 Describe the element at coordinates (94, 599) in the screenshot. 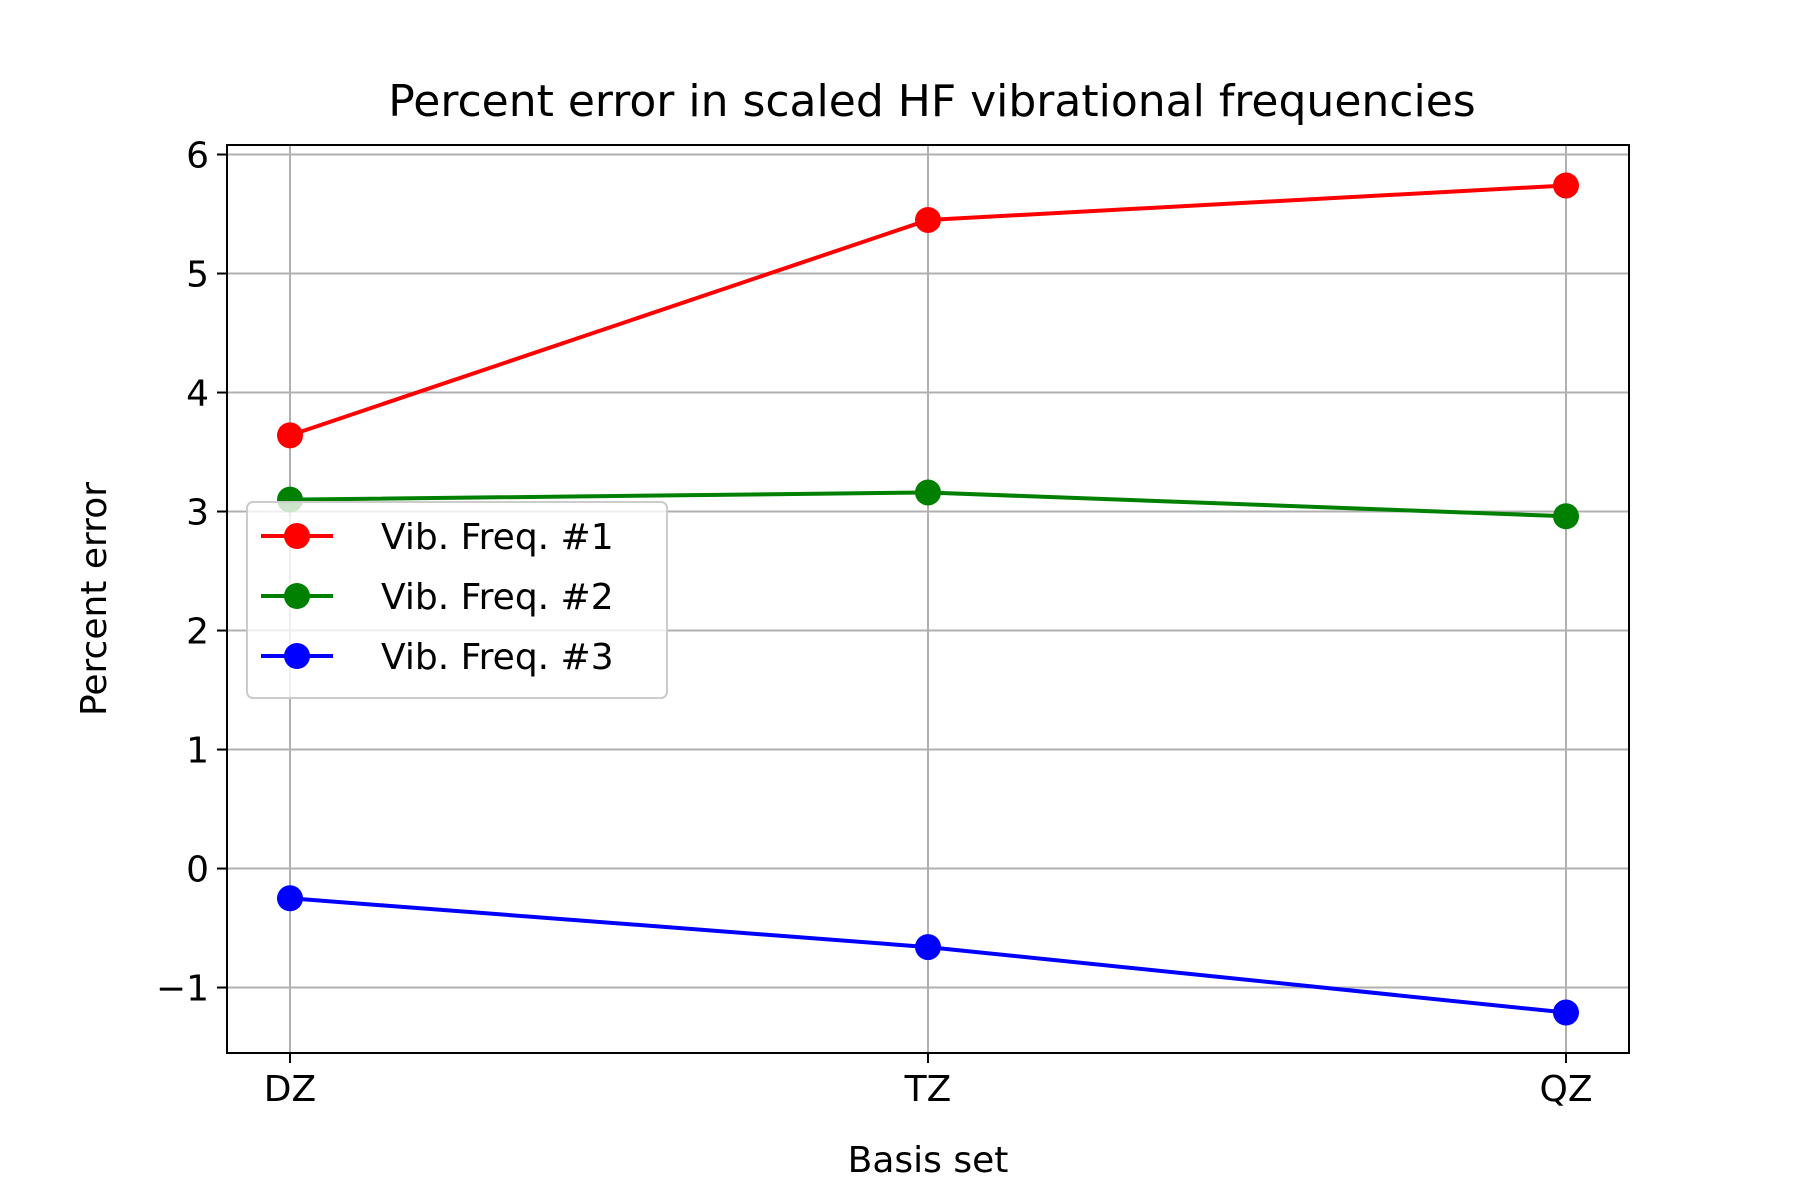

I see `y-axis-label: Percent error` at that location.